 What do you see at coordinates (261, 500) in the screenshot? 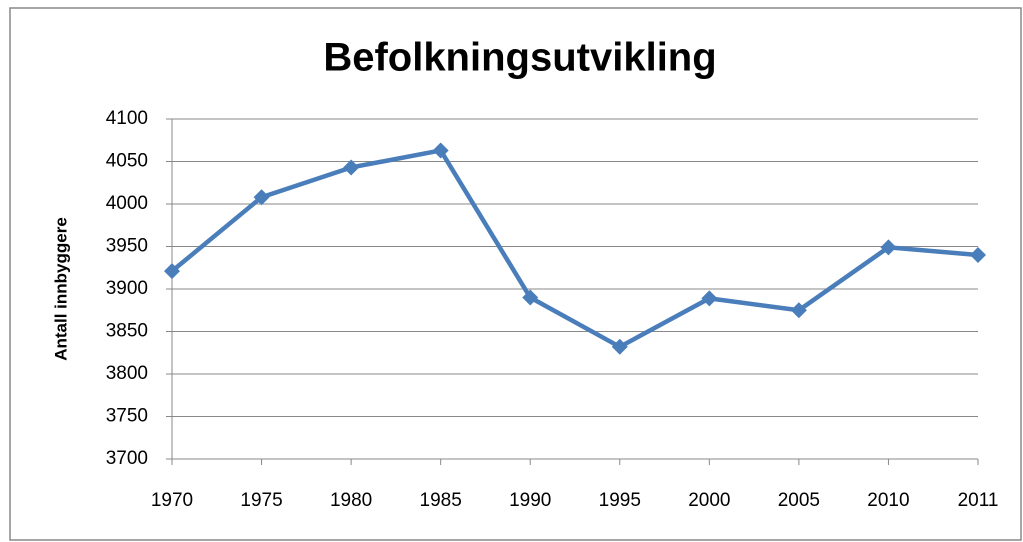
I see `x-tick-label: 1975` at bounding box center [261, 500].